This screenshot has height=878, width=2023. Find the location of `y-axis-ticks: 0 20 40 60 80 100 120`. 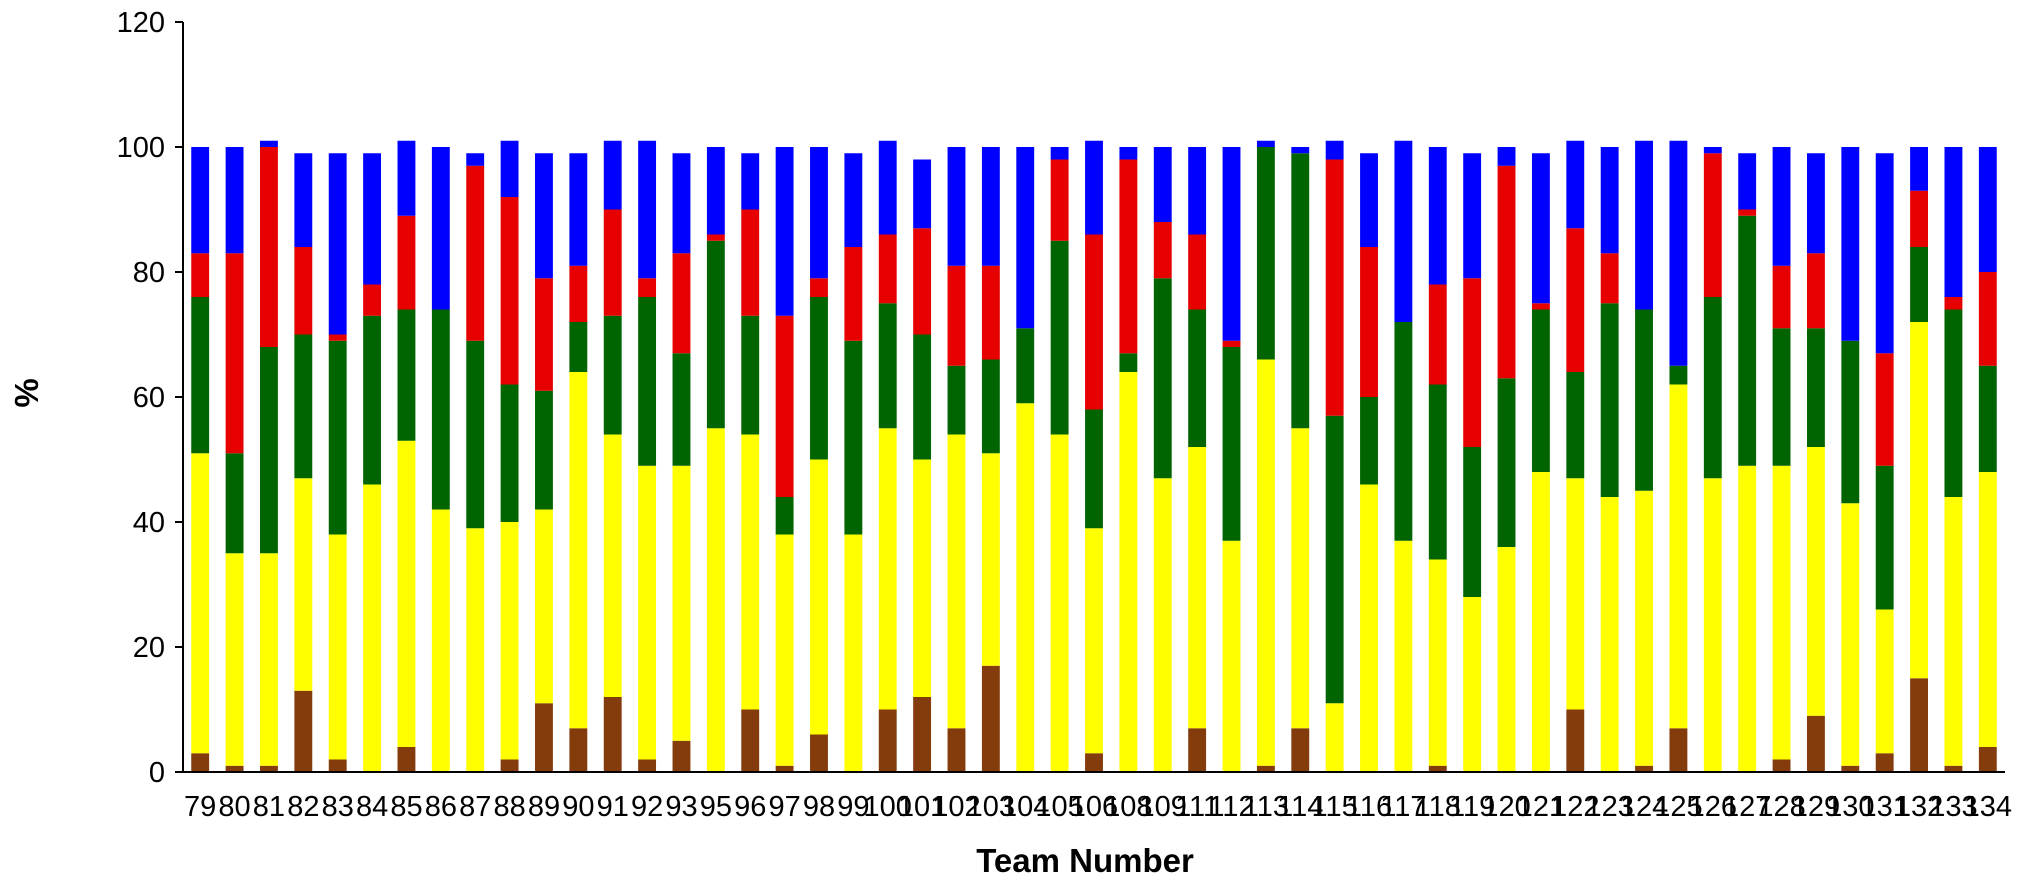

y-axis-ticks: 0 20 40 60 80 100 120 is located at coordinates (150, 398).